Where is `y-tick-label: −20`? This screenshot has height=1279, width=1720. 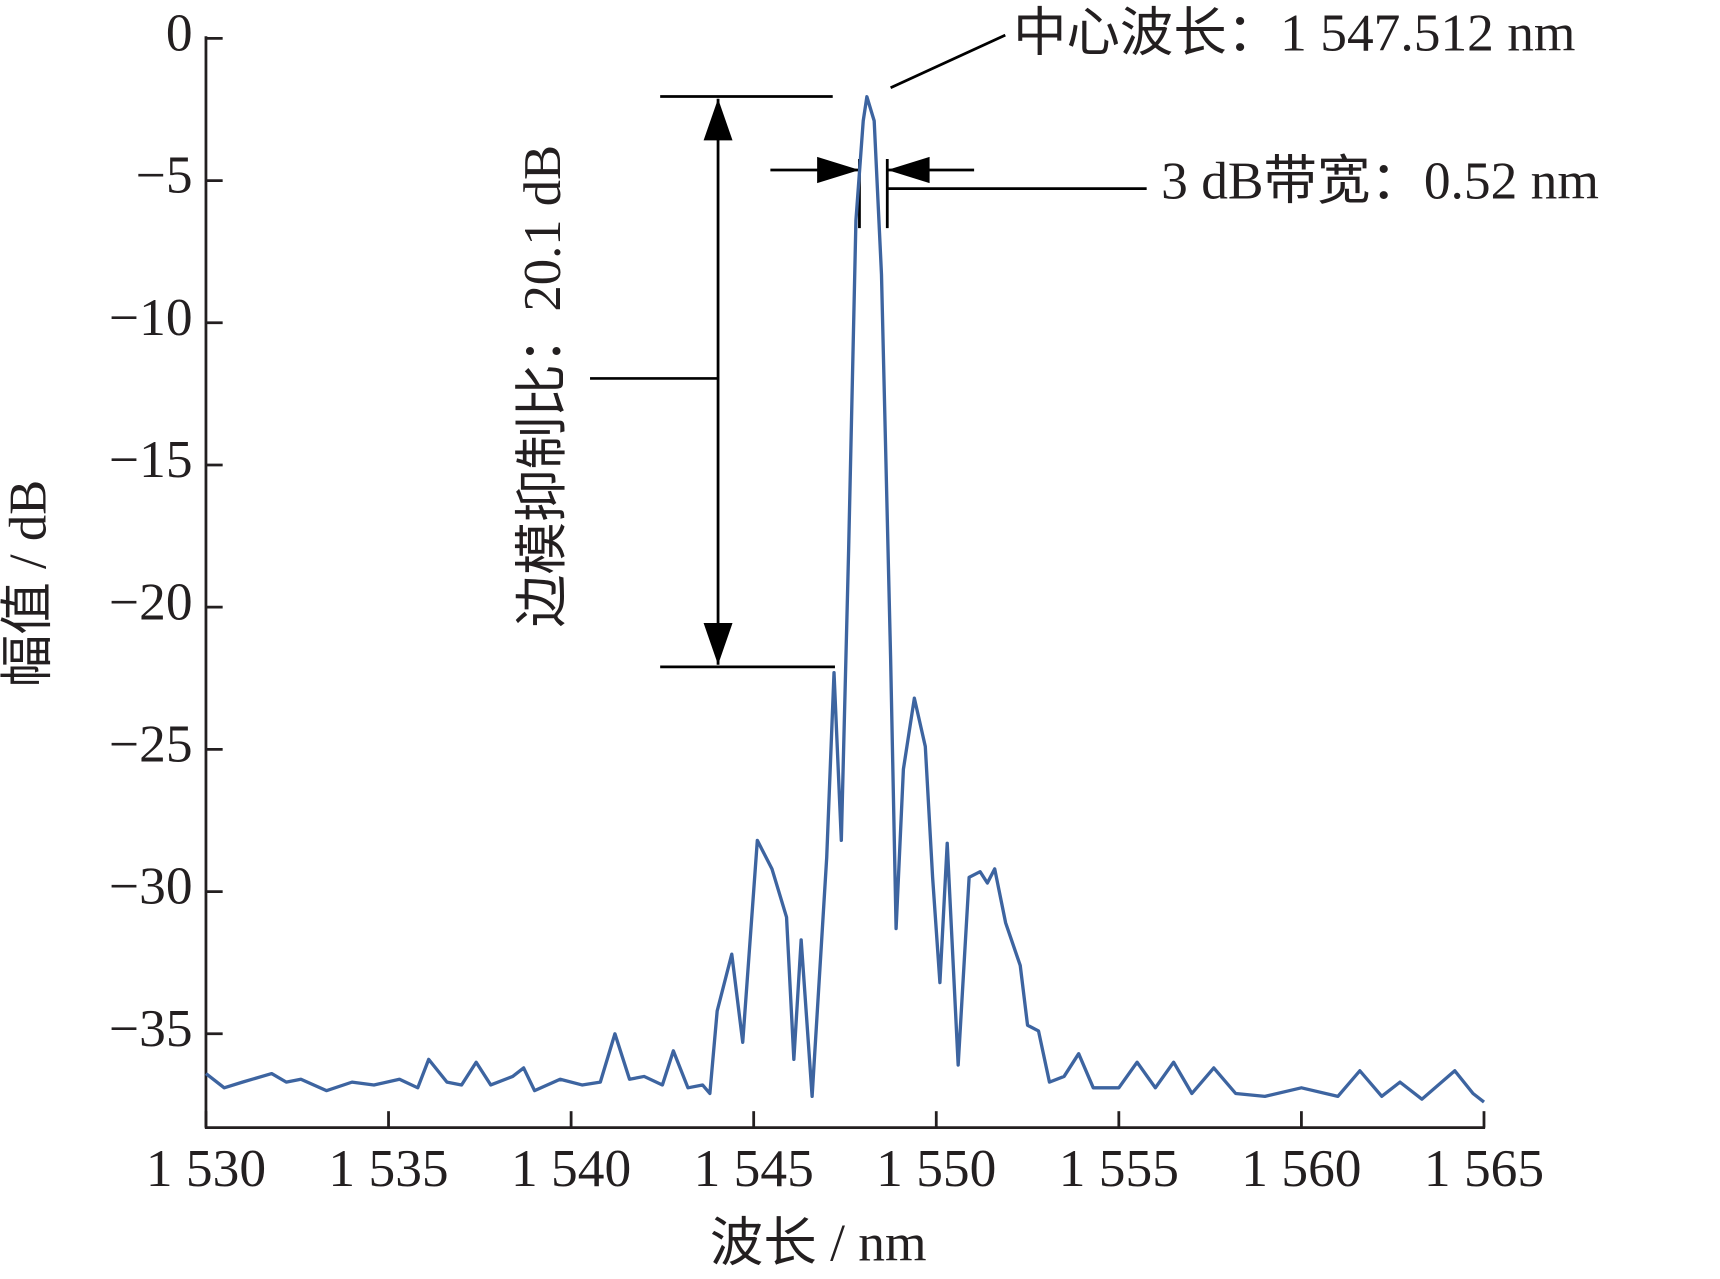 y-tick-label: −20 is located at coordinates (151, 603).